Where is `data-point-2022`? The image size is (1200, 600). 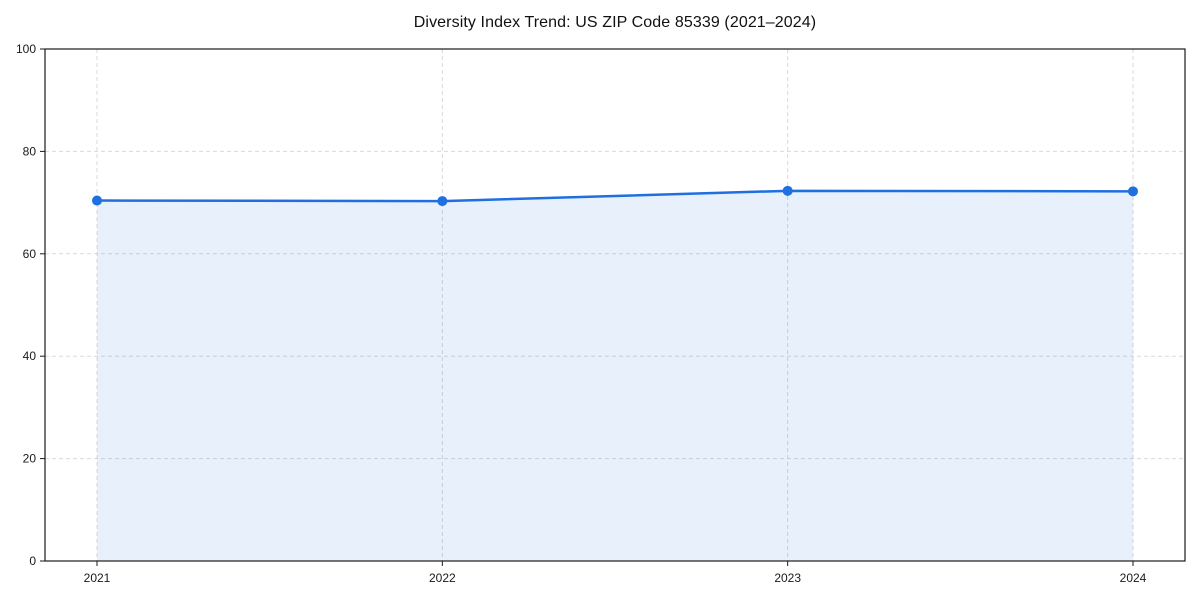
data-point-2022 is located at coordinates (442, 201).